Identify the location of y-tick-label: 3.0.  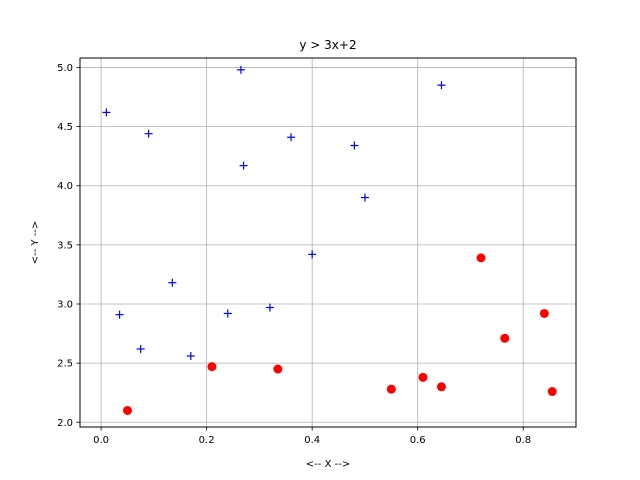
(65, 305).